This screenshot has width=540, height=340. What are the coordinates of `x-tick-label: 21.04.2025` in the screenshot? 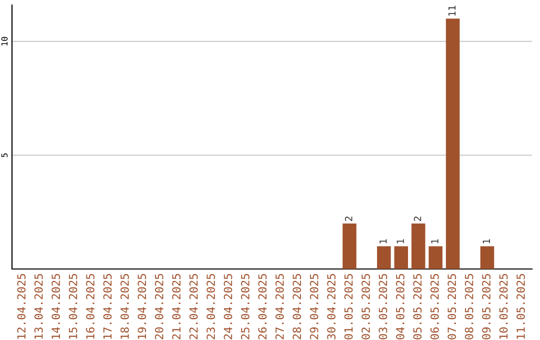 It's located at (176, 307).